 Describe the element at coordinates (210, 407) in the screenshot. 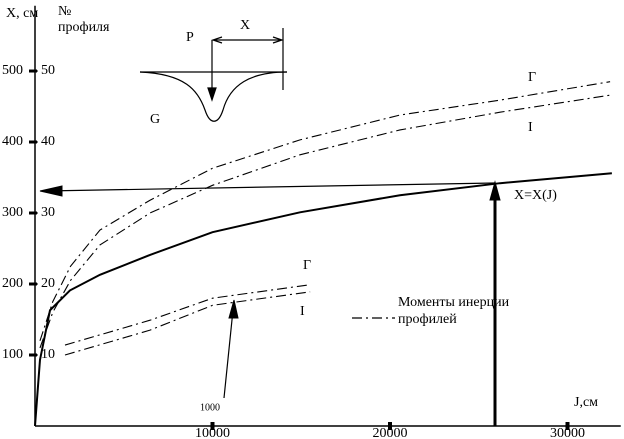

I see `small-label: 1000` at that location.